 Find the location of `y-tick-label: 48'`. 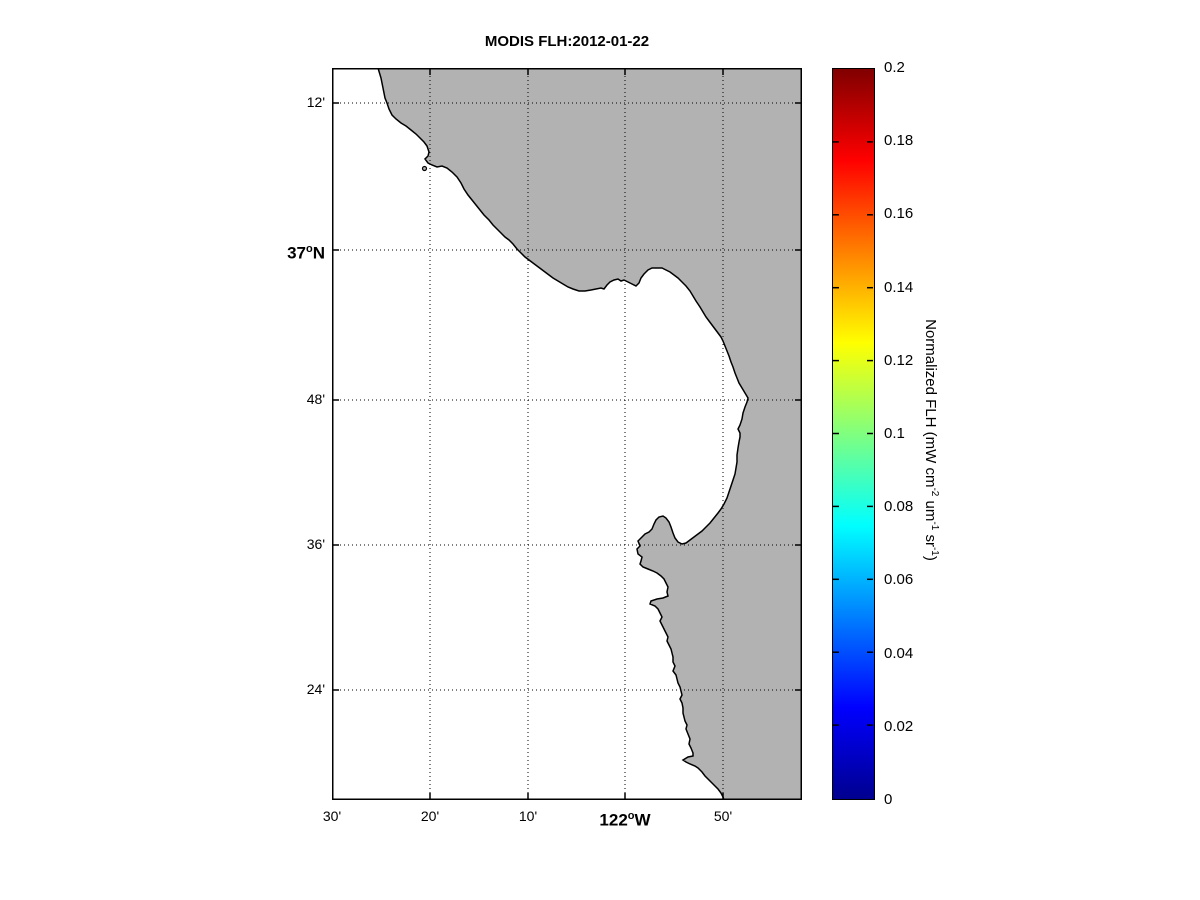

y-tick-label: 48' is located at coordinates (315, 399).